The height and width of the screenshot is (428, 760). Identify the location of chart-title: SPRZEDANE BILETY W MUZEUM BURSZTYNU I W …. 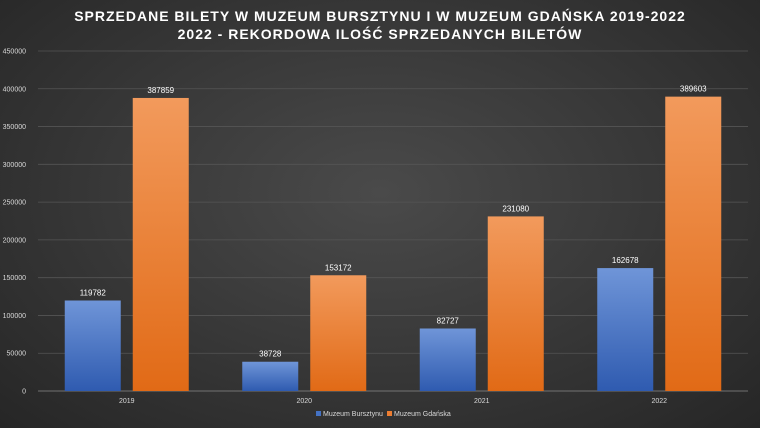
(380, 16).